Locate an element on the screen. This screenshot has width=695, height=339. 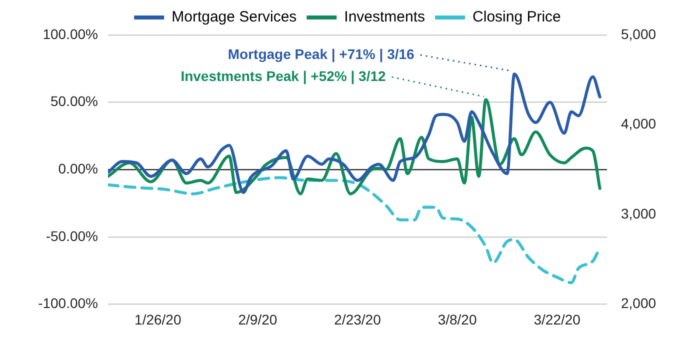
y2-tick-label: 4,000 is located at coordinates (638, 124).